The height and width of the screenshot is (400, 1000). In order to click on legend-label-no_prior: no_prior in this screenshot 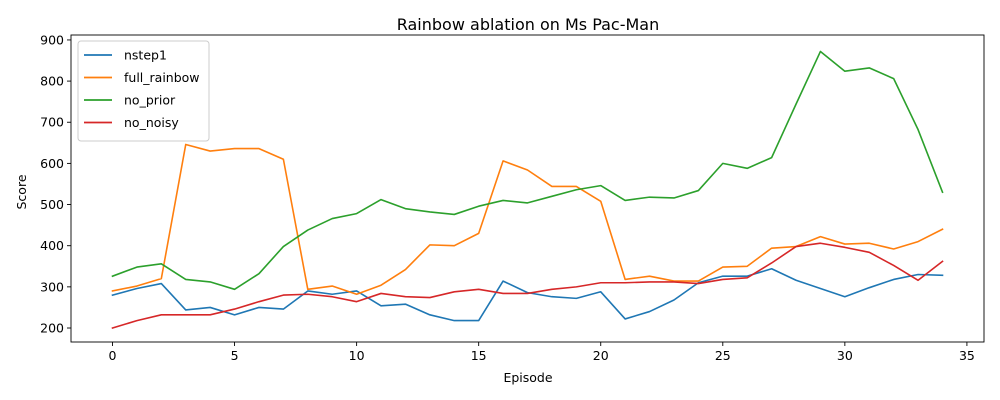, I will do `click(150, 100)`.